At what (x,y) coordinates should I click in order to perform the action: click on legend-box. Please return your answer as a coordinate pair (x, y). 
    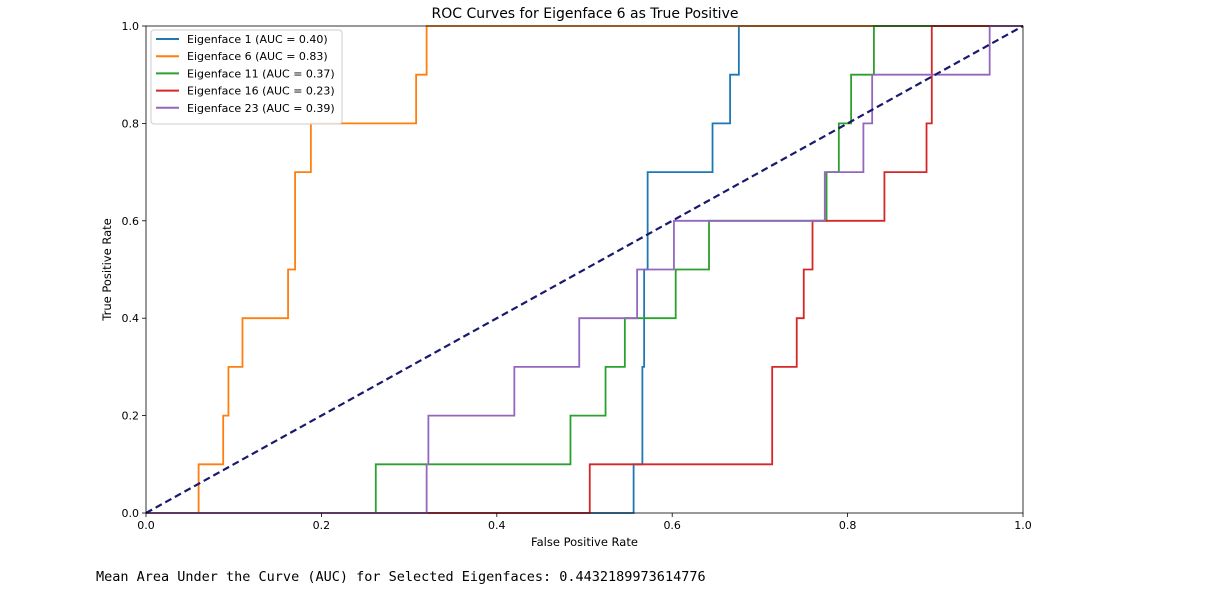
    Looking at the image, I should click on (246, 77).